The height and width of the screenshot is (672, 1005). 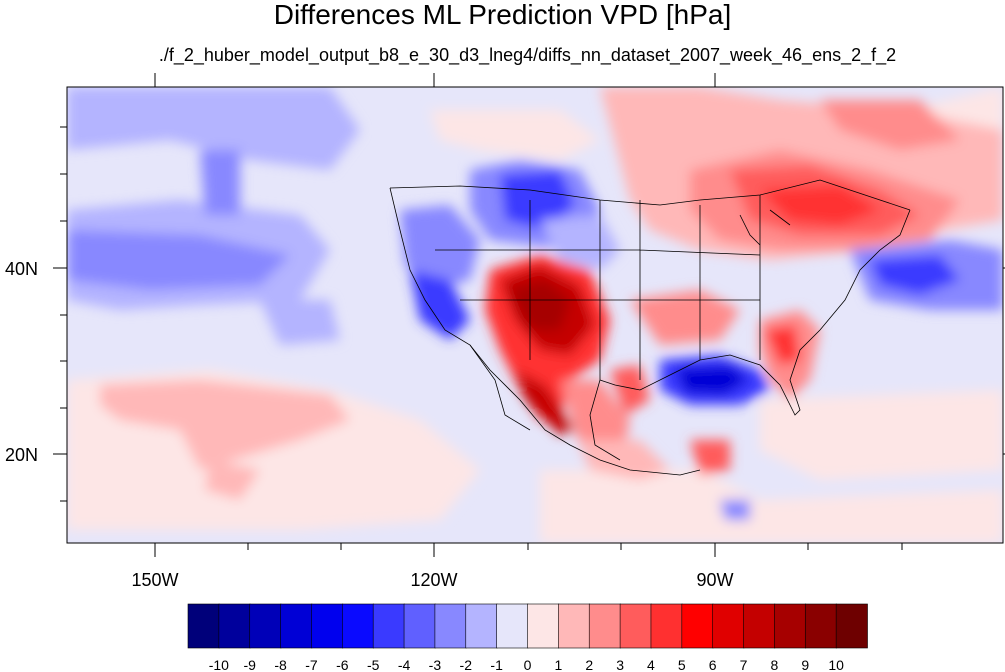 What do you see at coordinates (775, 664) in the screenshot?
I see `colorbar-label: 8` at bounding box center [775, 664].